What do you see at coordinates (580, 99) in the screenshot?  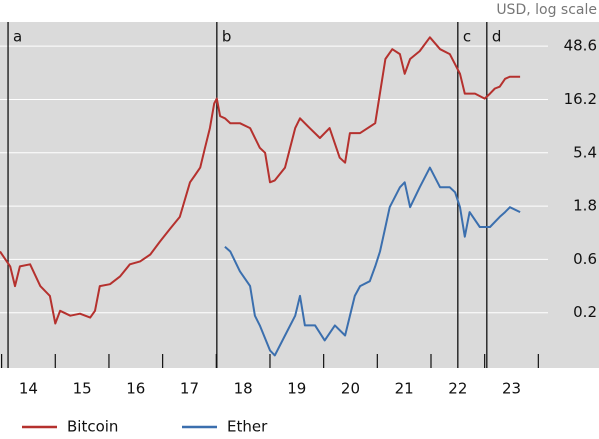 I see `y-tick-label: 16.2` at bounding box center [580, 99].